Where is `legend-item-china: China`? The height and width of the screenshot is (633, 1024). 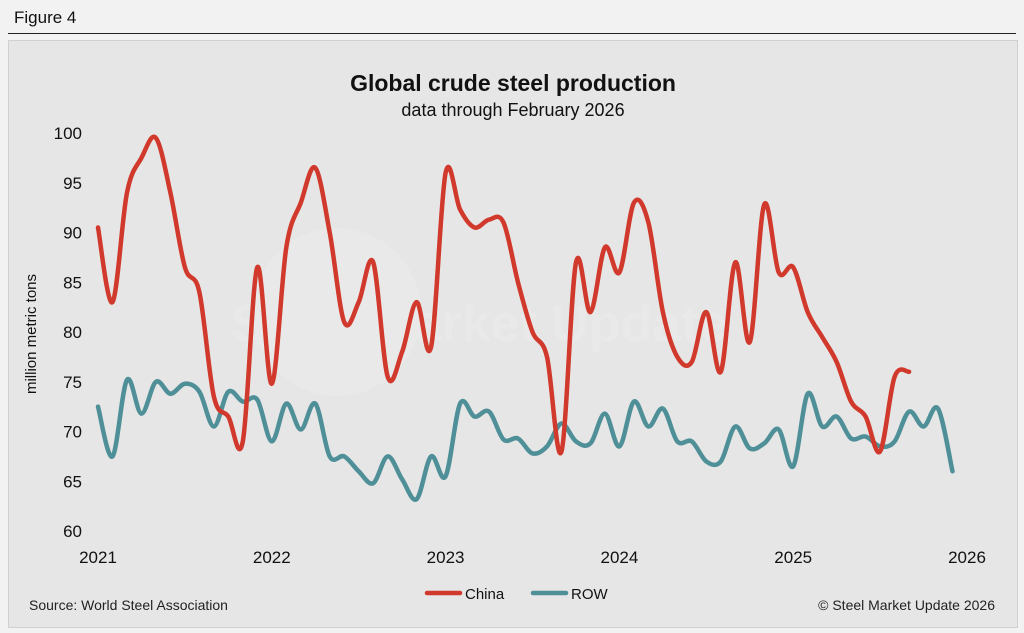 legend-item-china: China is located at coordinates (464, 594).